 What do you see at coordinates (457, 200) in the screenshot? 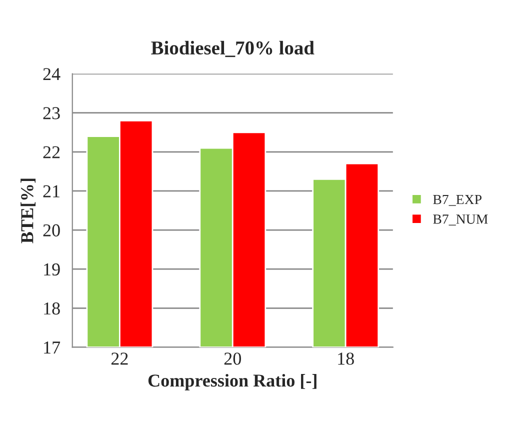
I see `legend-label: B7_EXP` at bounding box center [457, 200].